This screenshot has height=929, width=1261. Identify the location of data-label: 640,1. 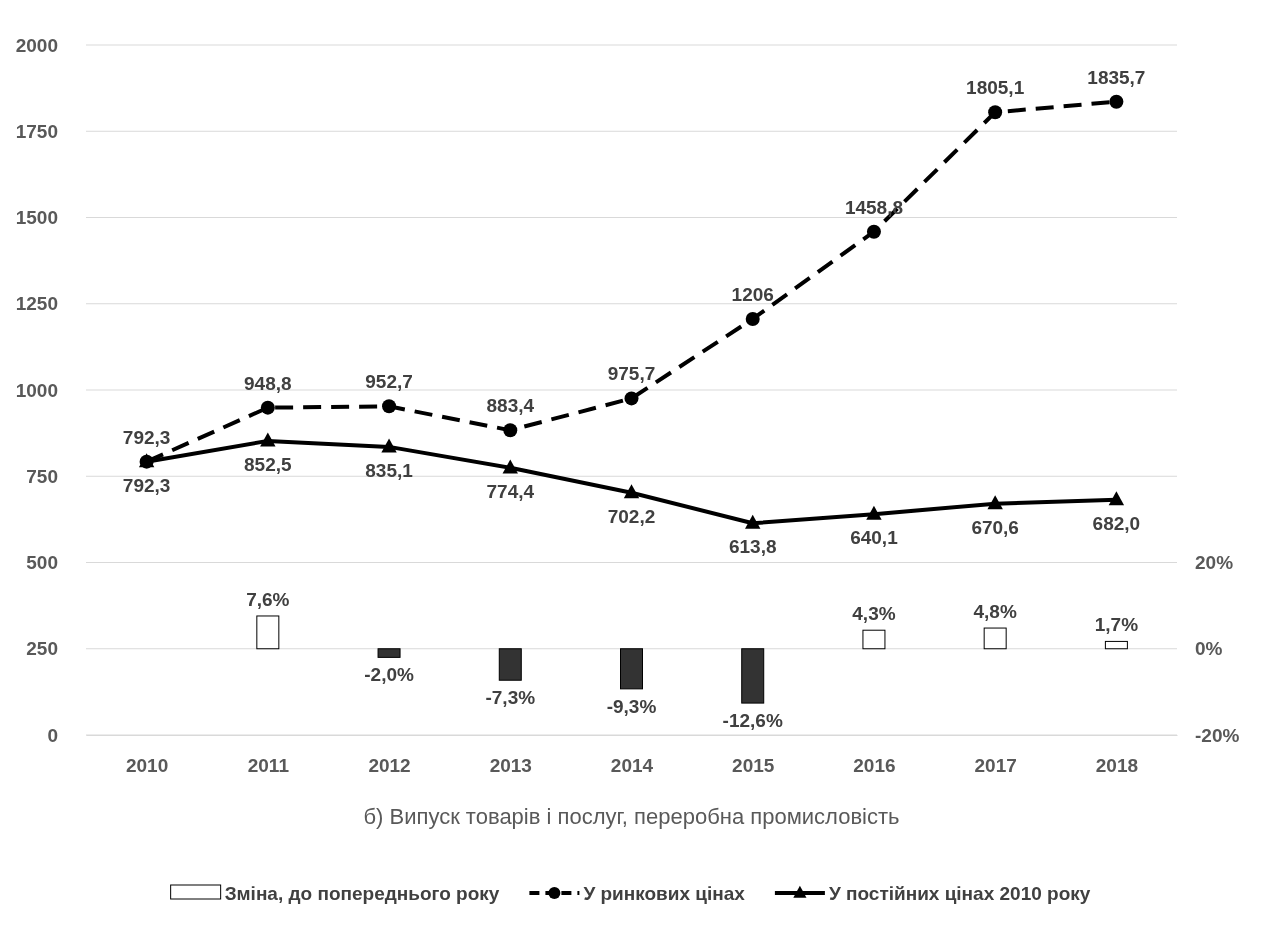
(874, 538).